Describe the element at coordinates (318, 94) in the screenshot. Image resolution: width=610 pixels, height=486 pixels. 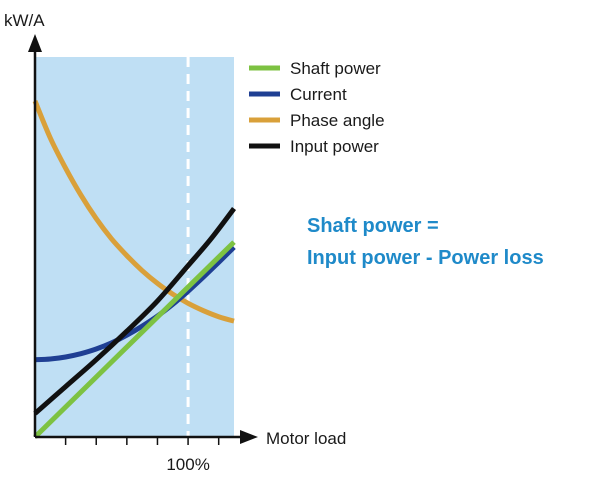
I see `legend-label-current: Current` at that location.